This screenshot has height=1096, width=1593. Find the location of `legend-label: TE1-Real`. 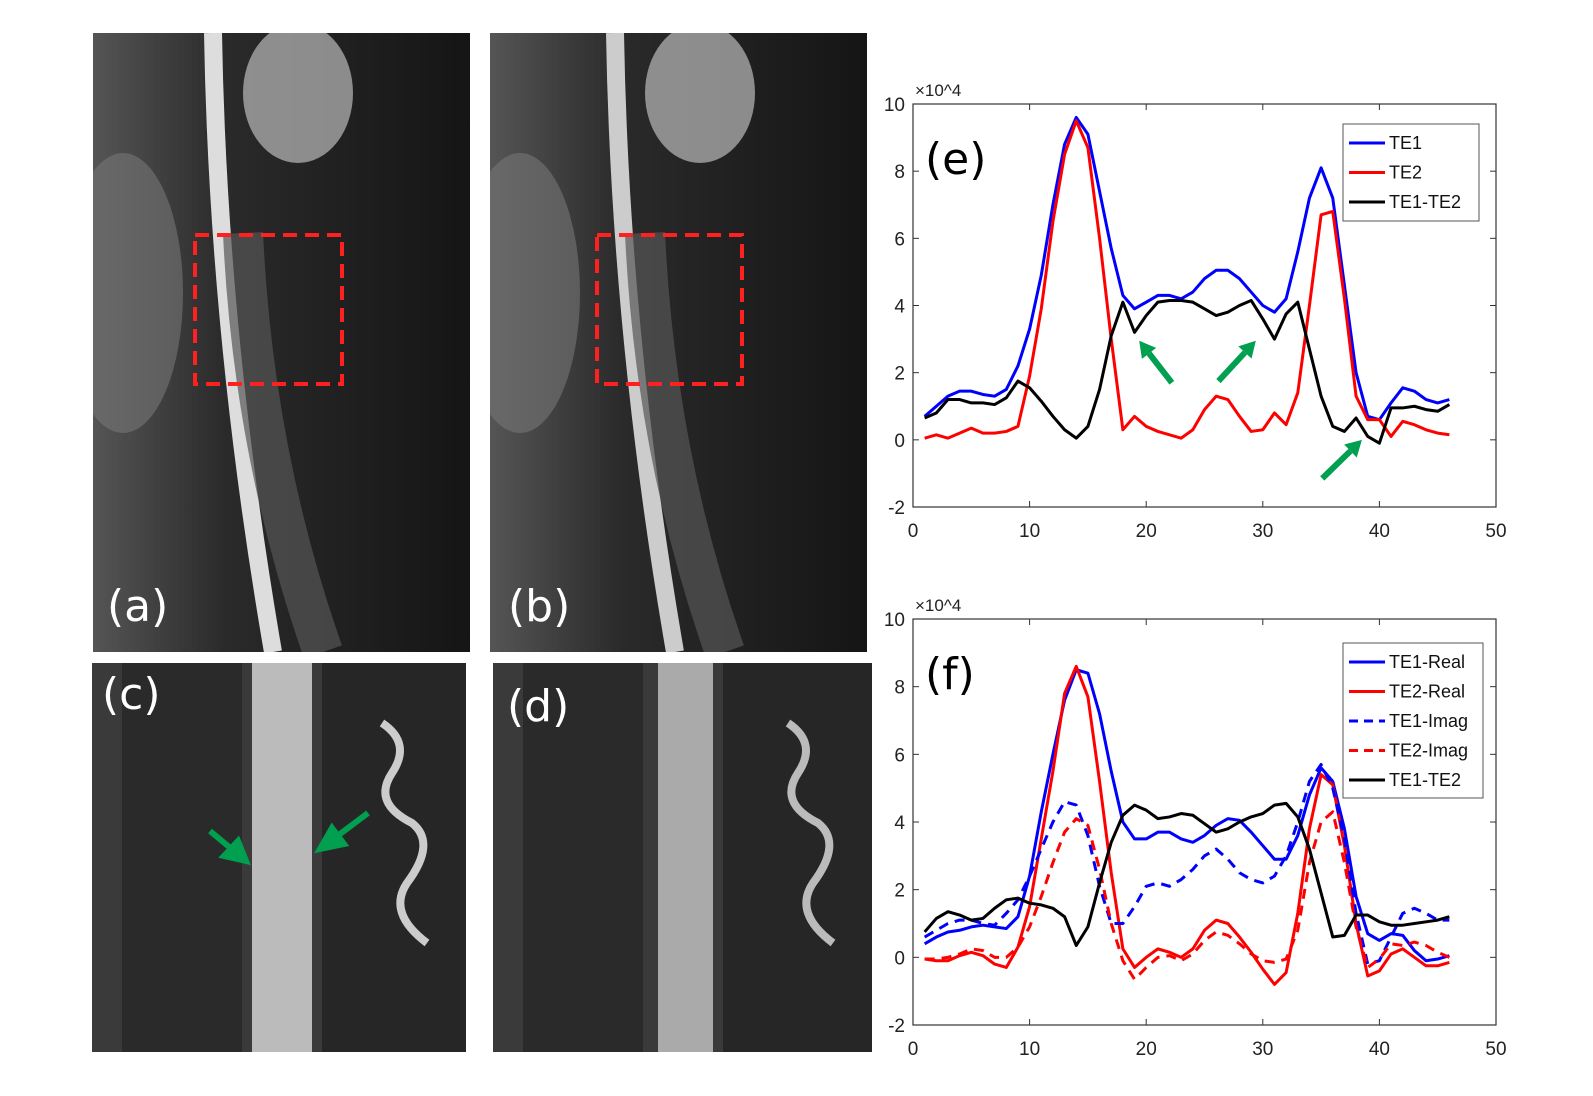

legend-label: TE1-Real is located at coordinates (1427, 662).